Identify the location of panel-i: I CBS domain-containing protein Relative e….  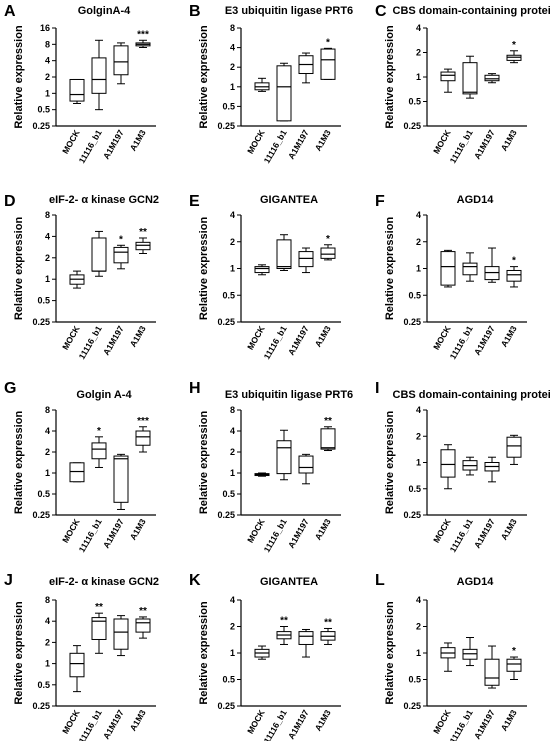
(462, 467).